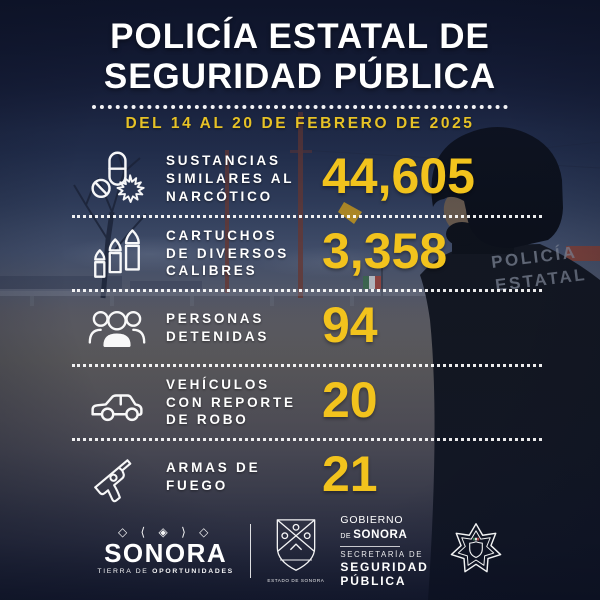 This screenshot has height=600, width=600. What do you see at coordinates (117, 403) in the screenshot?
I see `car-icon` at bounding box center [117, 403].